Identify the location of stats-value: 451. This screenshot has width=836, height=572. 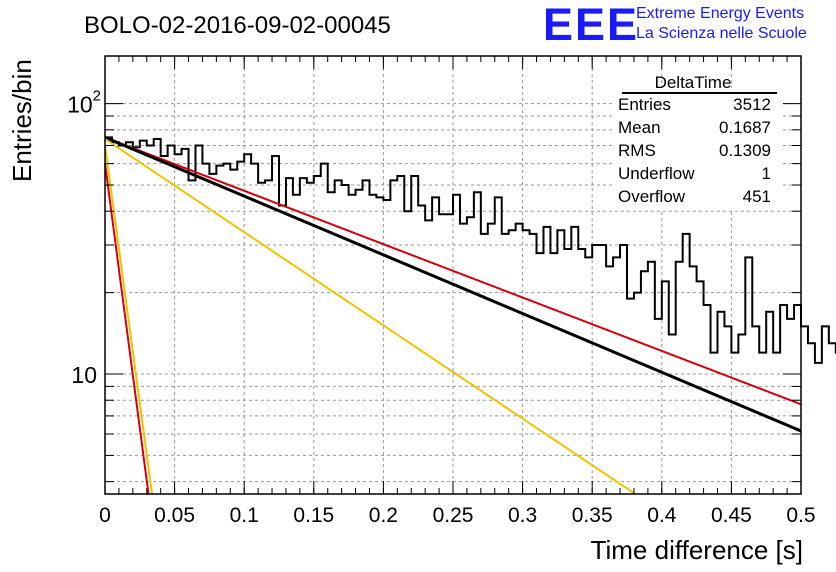
(757, 196).